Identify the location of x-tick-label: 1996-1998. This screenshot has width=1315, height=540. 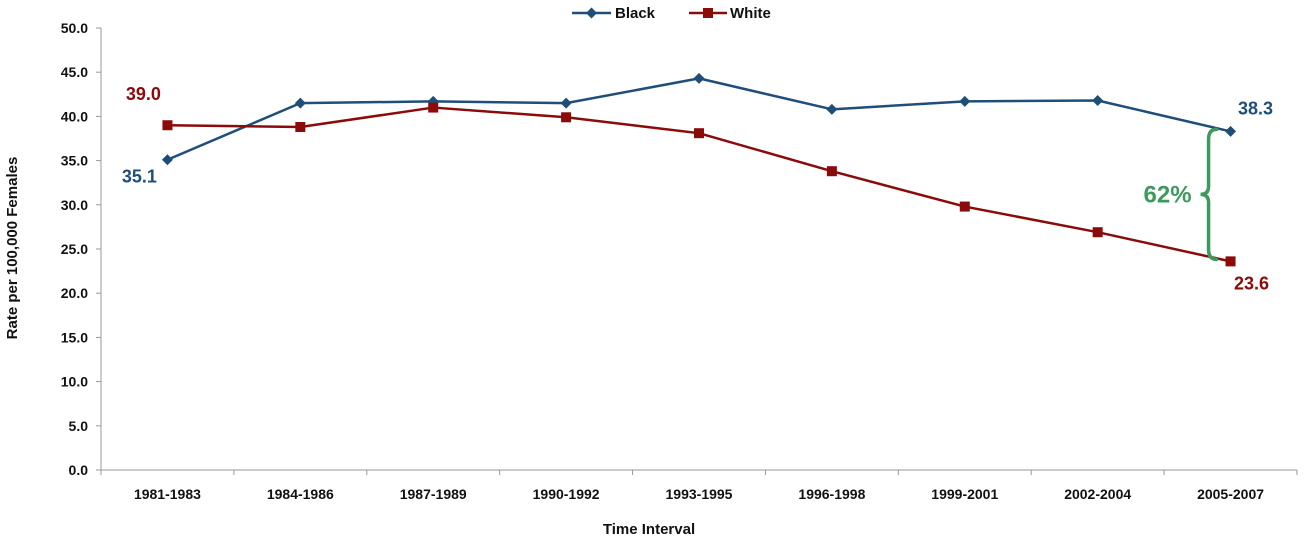
(831, 494).